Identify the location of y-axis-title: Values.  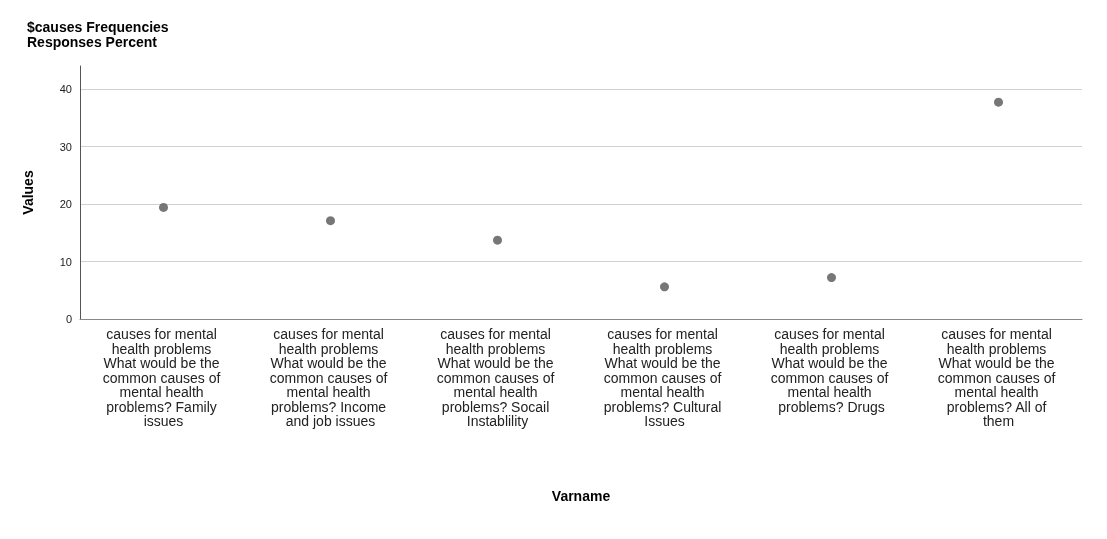
(28, 192).